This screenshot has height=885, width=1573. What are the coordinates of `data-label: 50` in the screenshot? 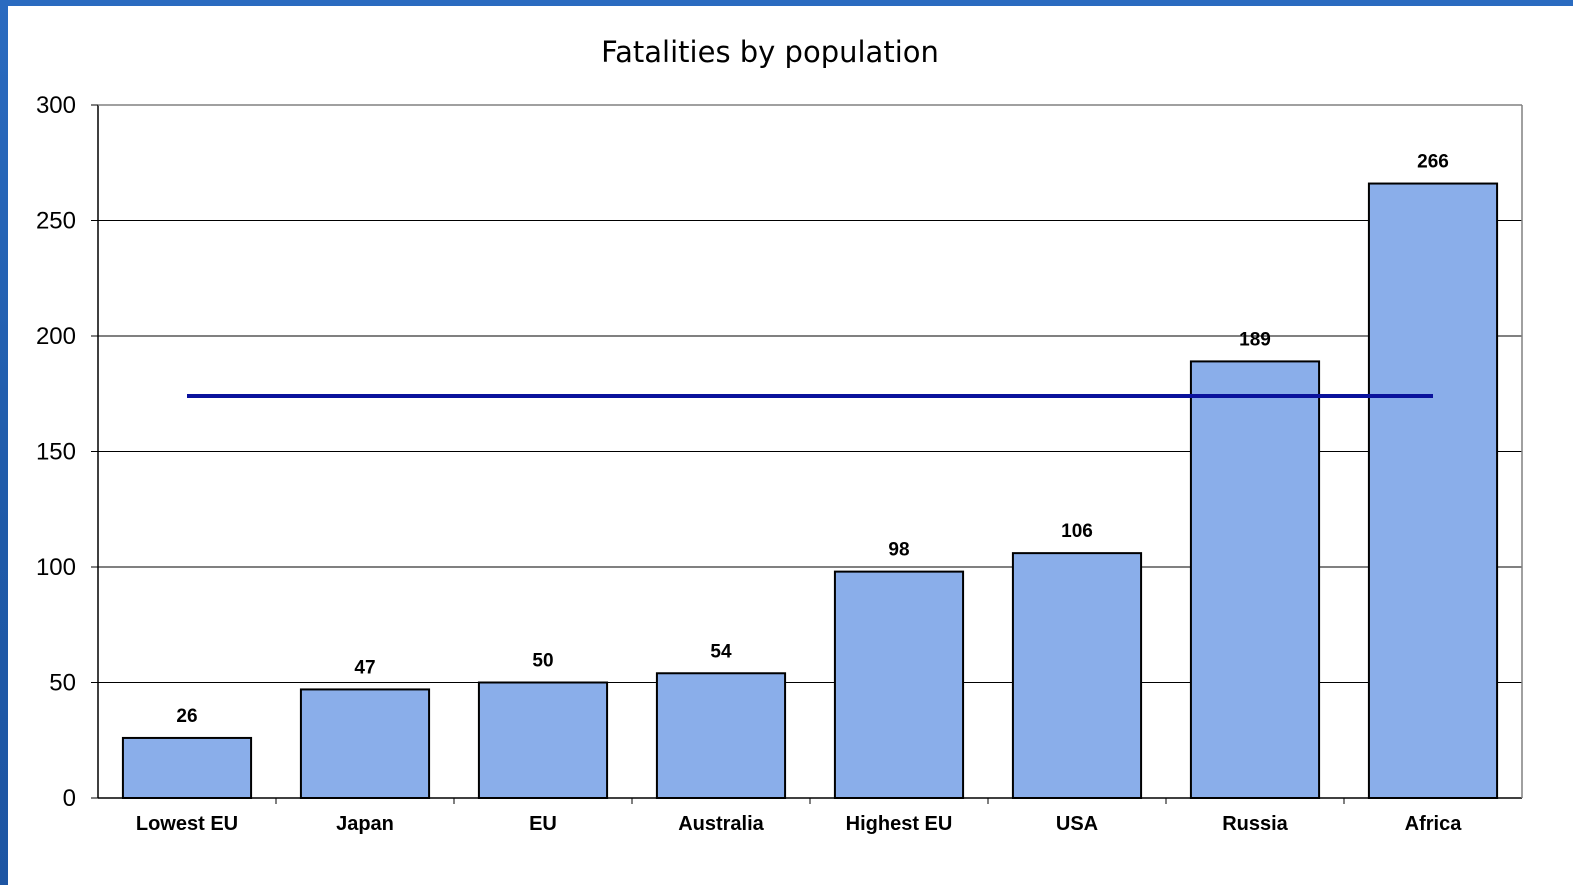 It's located at (542, 661).